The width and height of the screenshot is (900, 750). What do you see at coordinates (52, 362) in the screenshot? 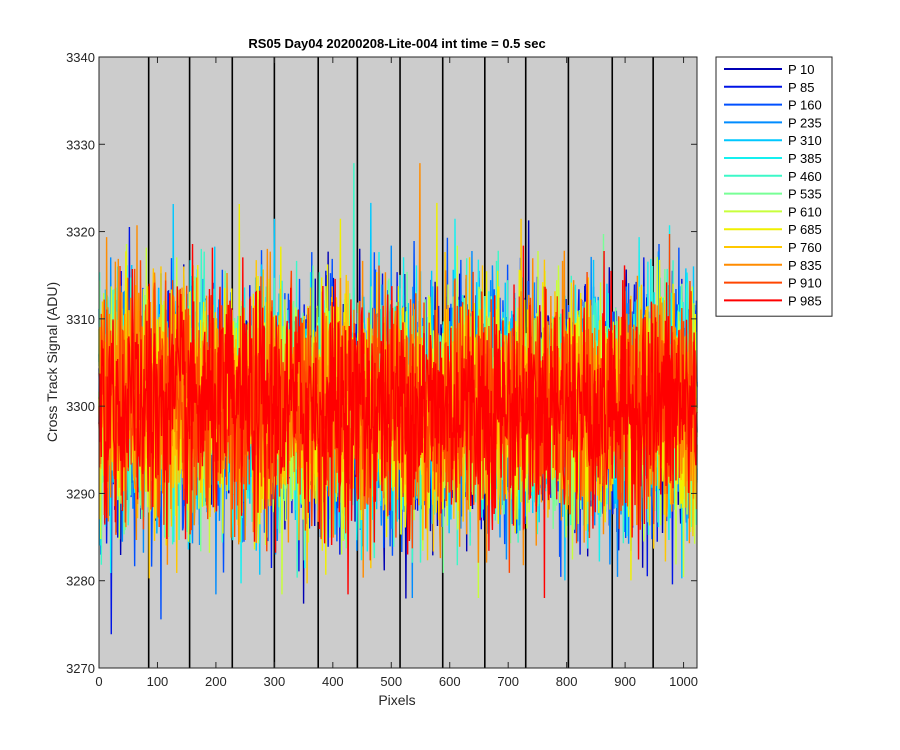
I see `y-axis-label: Cross Track Signal (ADU)` at bounding box center [52, 362].